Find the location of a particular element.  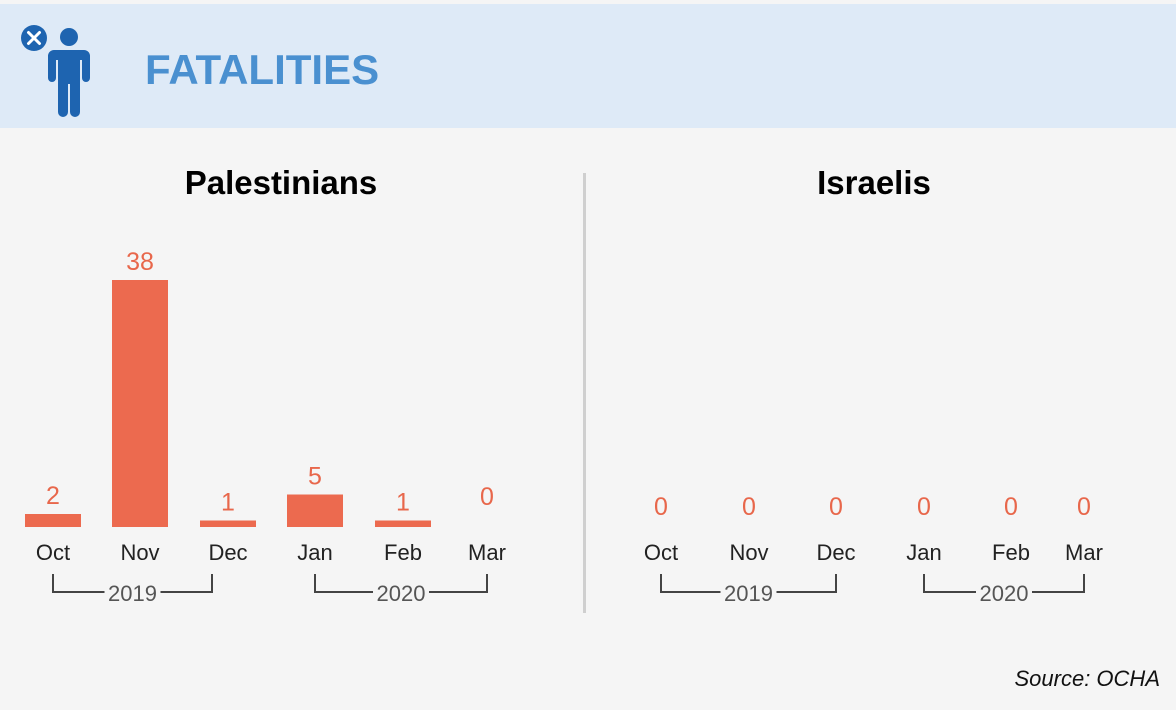

data-label: 38 is located at coordinates (140, 262).